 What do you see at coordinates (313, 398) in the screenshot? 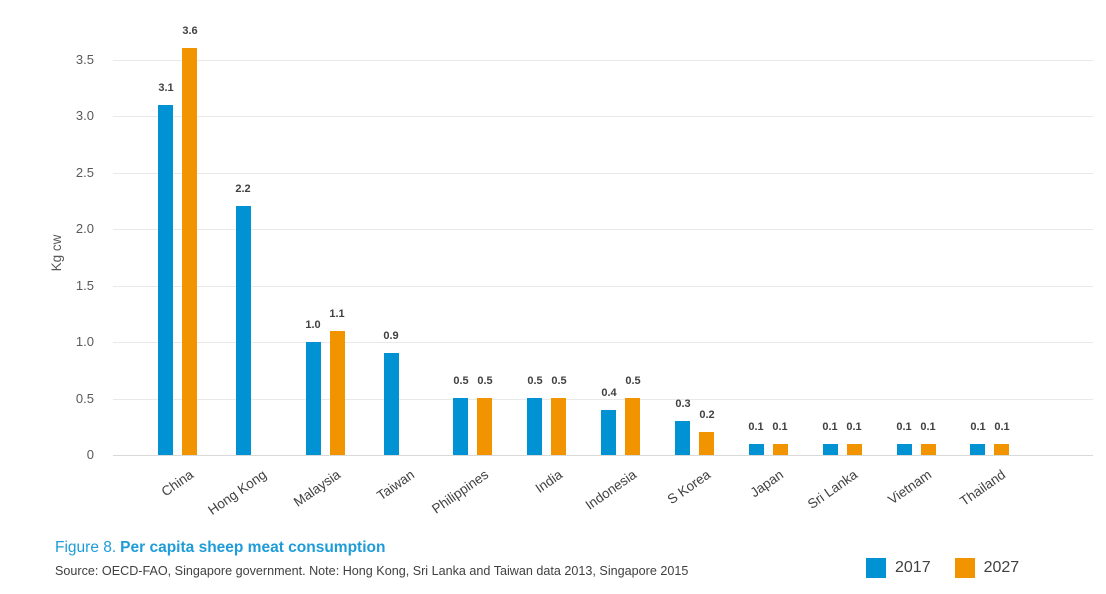
I see `bar-2017-malaysia` at bounding box center [313, 398].